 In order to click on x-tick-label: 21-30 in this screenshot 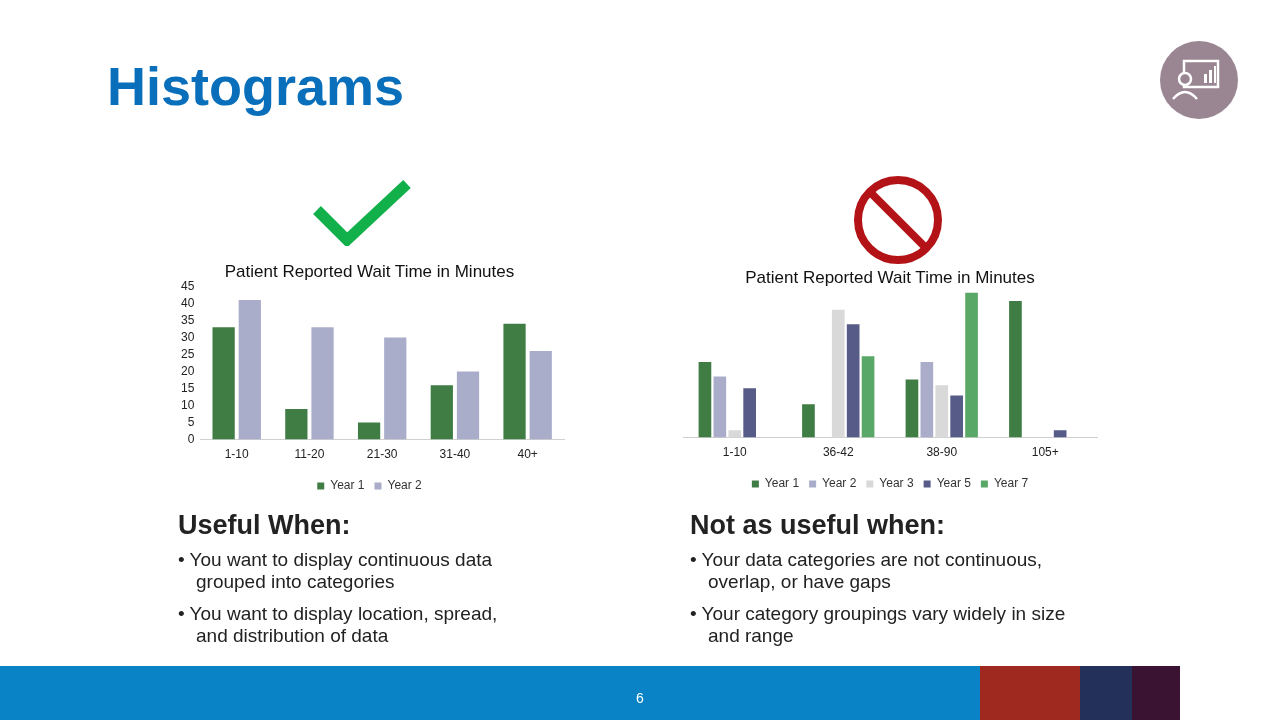, I will do `click(382, 454)`.